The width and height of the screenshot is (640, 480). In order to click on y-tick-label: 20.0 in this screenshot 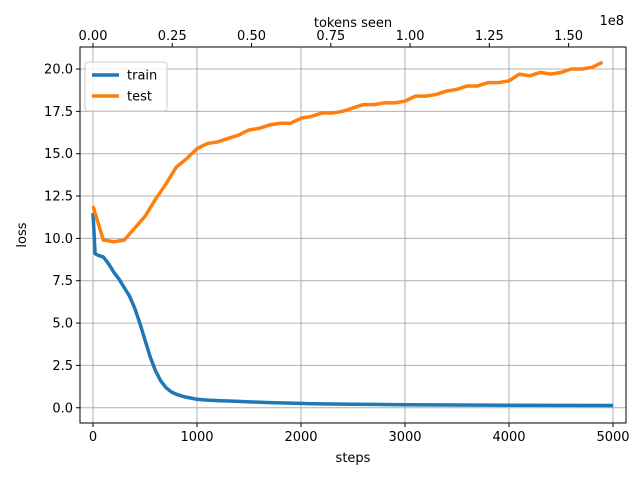, I will do `click(58, 70)`.